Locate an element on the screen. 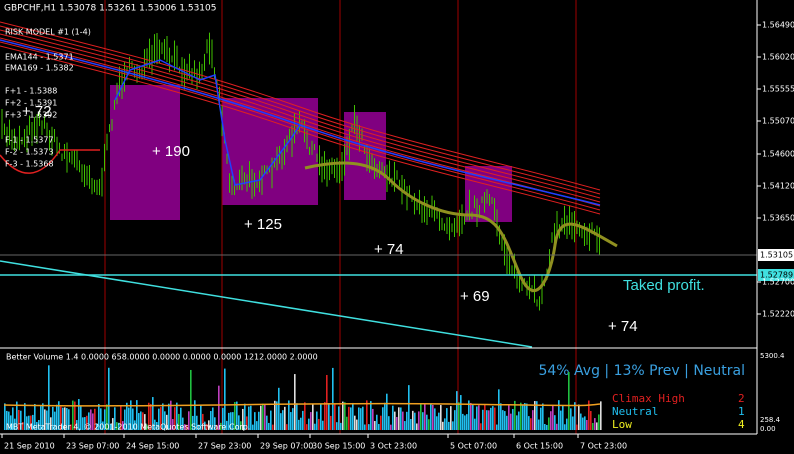 The image size is (794, 454). indicator-label: F-1 - 1.5377 is located at coordinates (29, 140).